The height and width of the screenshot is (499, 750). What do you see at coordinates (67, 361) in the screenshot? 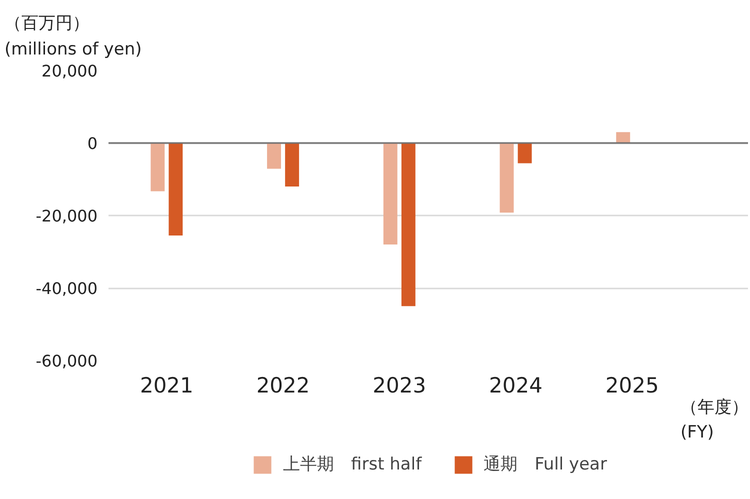
I see `y-tick-label: -60,000` at bounding box center [67, 361].